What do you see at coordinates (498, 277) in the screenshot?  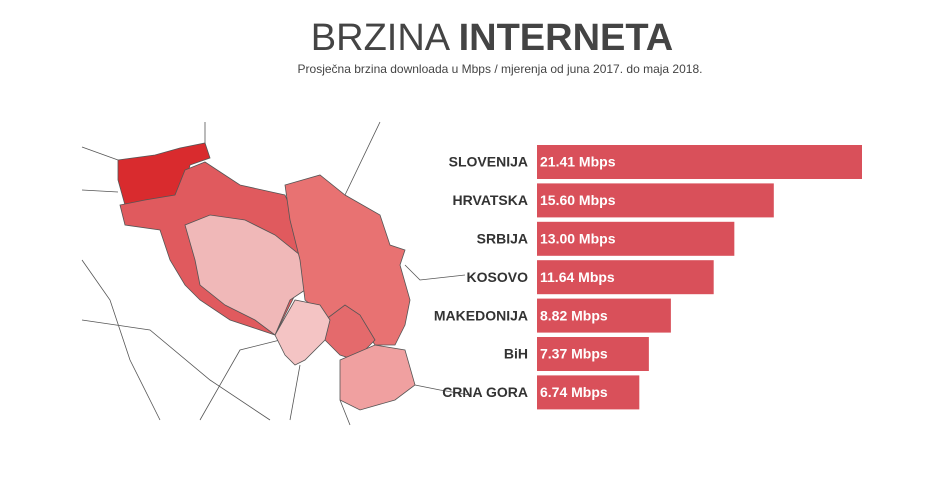 I see `category-label: KOSOVO` at bounding box center [498, 277].